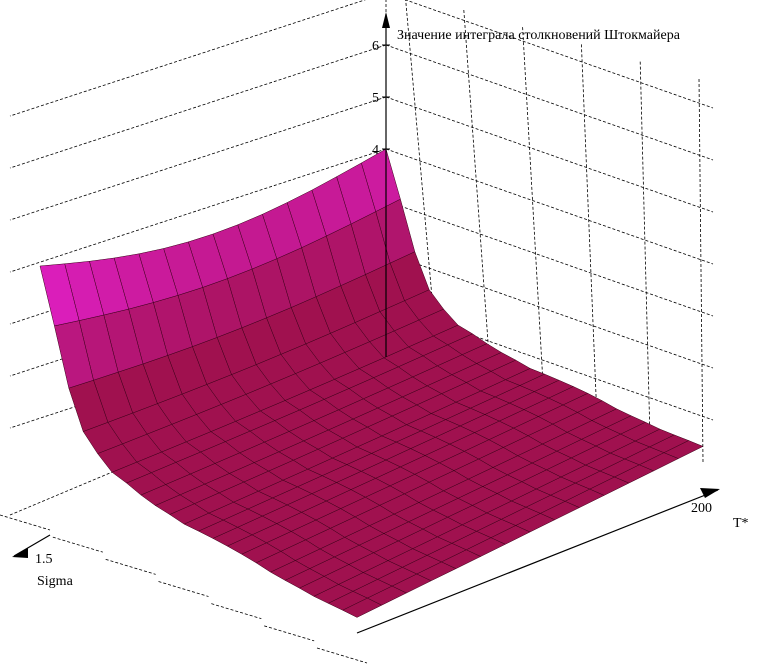  Describe the element at coordinates (375, 98) in the screenshot. I see `z-tick-label: 5` at that location.